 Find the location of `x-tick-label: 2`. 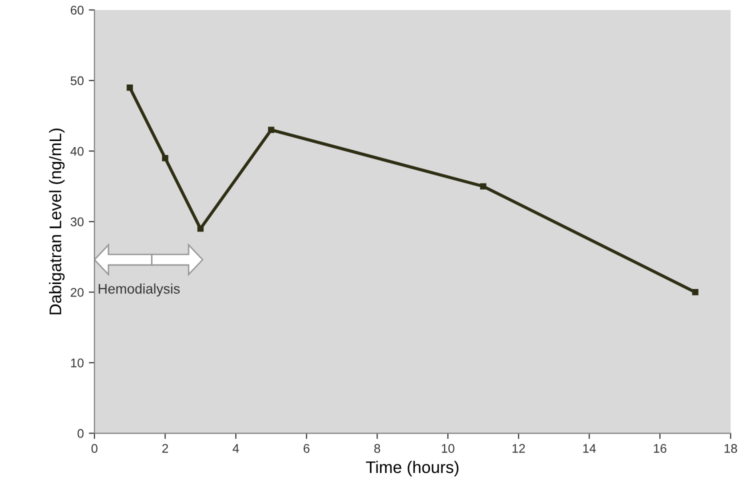

x-tick-label: 2 is located at coordinates (165, 448).